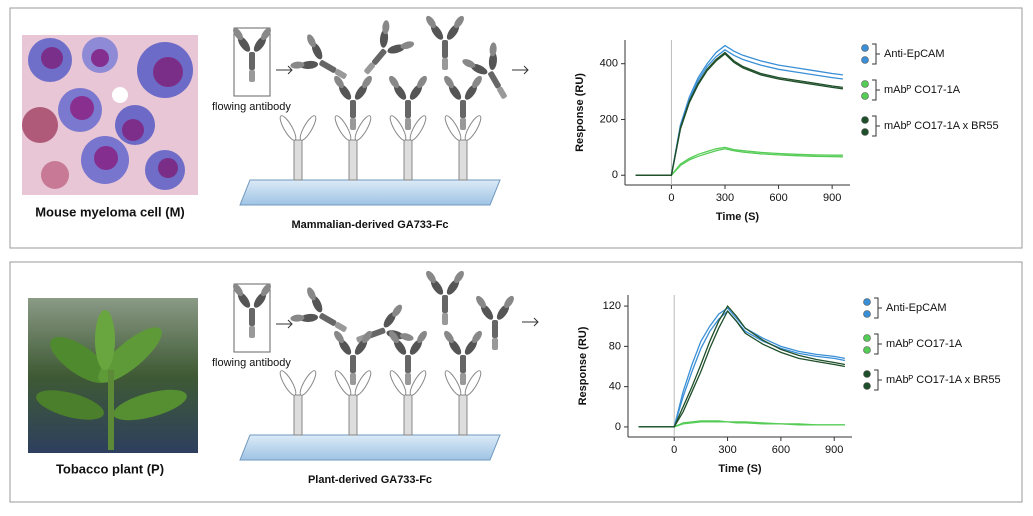 Image resolution: width=1033 pixels, height=516 pixels. I want to click on y-tick-label: 80, so click(615, 346).